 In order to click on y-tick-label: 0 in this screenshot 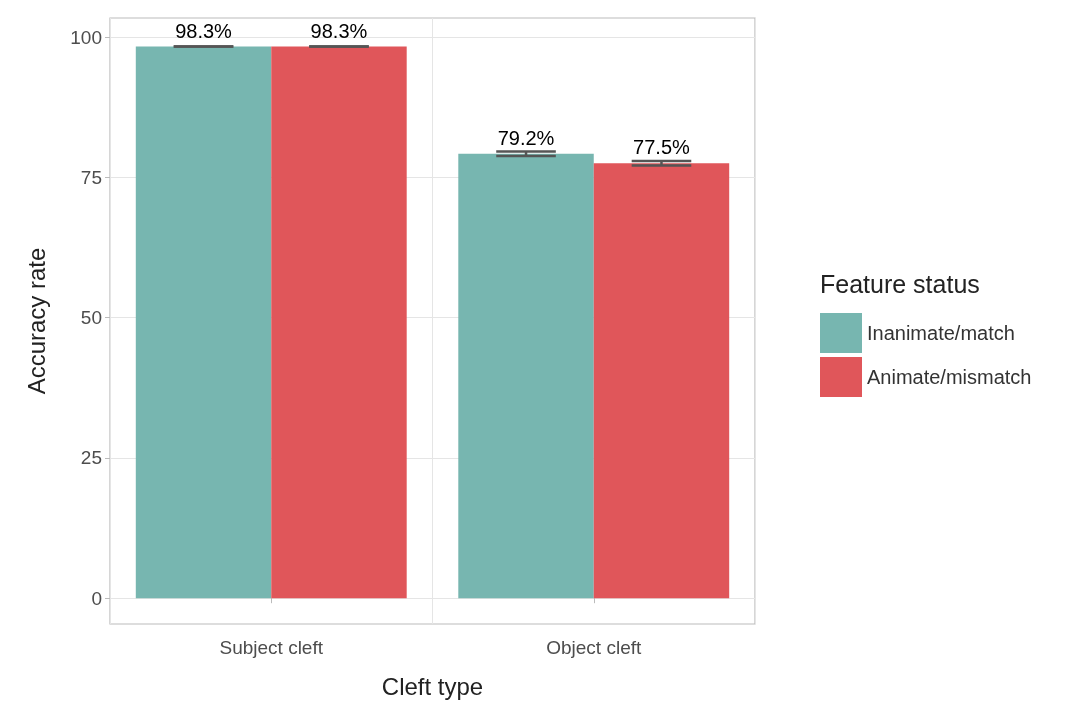, I will do `click(96, 598)`.